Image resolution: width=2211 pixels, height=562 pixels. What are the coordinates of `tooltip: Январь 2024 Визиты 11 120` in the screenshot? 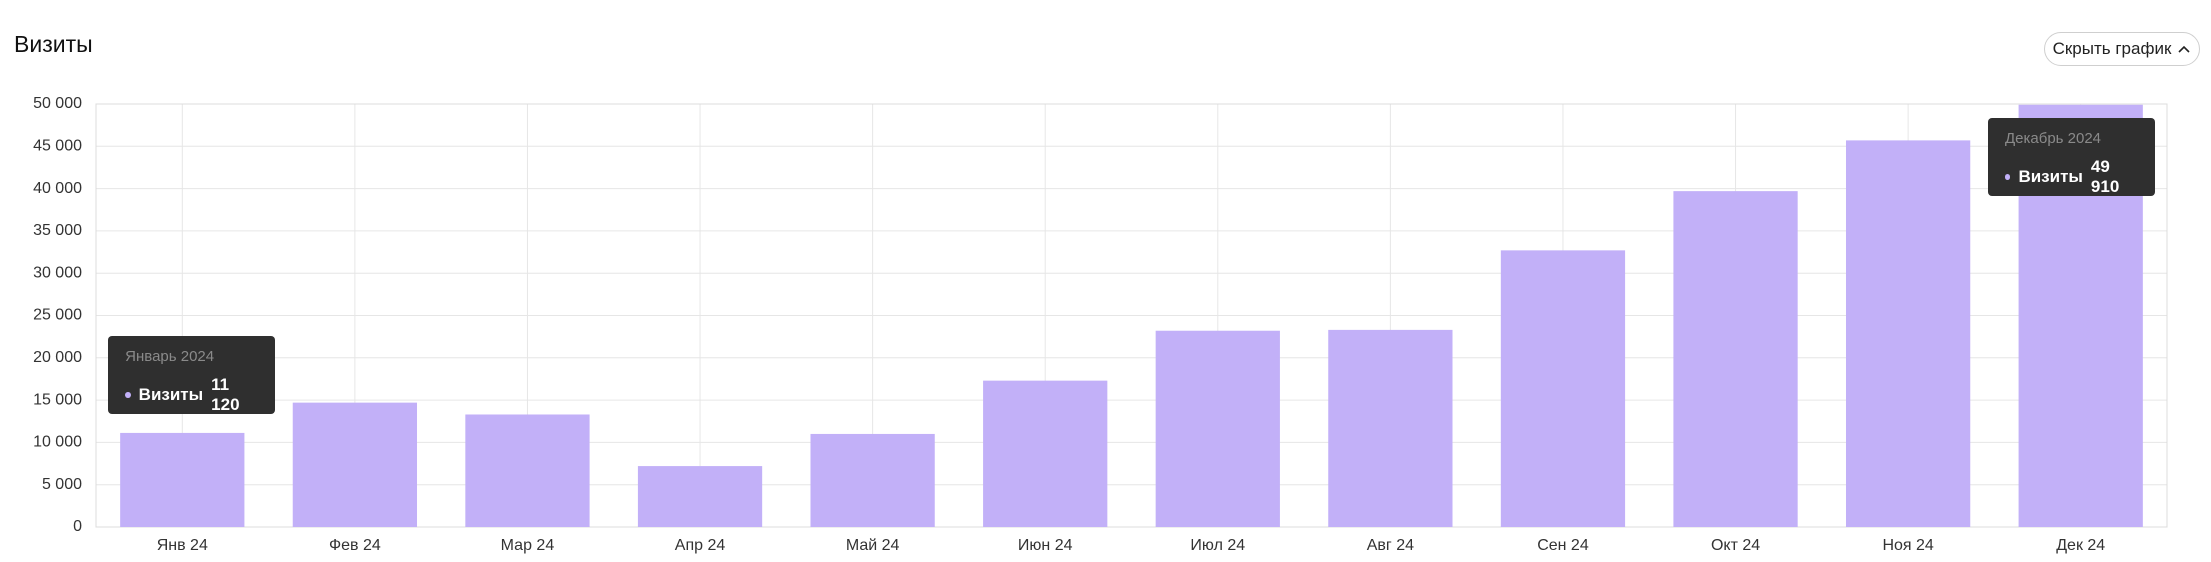 It's located at (192, 375).